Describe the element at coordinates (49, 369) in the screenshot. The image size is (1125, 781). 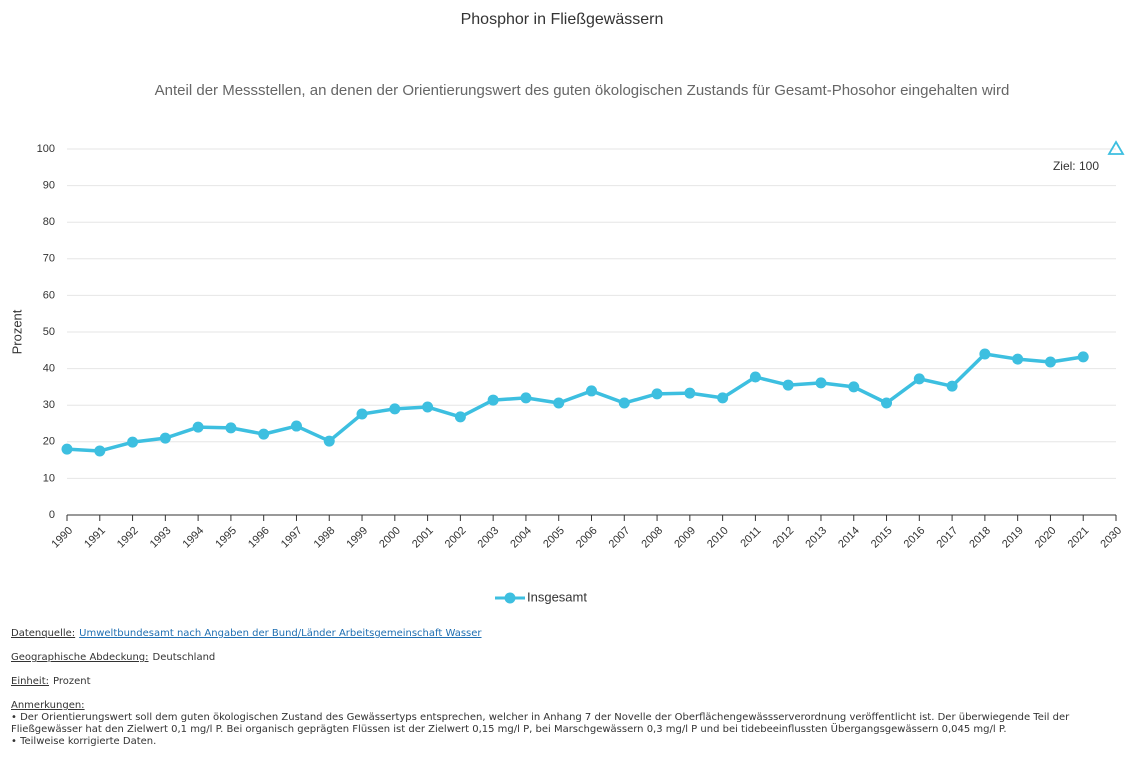
I see `y-tick-label: 40` at that location.